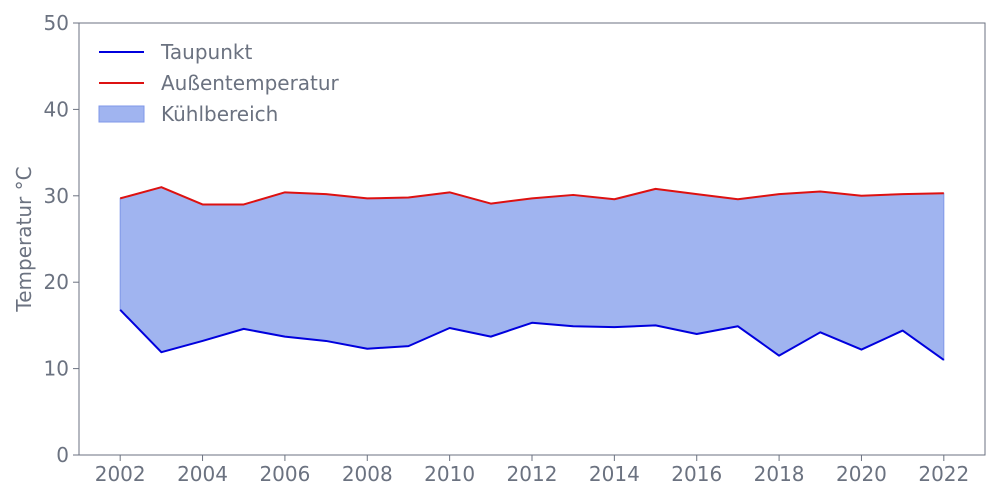 The width and height of the screenshot is (1000, 500). I want to click on legend: Taupunkt Außentemperatur Kühlbereich, so click(219, 83).